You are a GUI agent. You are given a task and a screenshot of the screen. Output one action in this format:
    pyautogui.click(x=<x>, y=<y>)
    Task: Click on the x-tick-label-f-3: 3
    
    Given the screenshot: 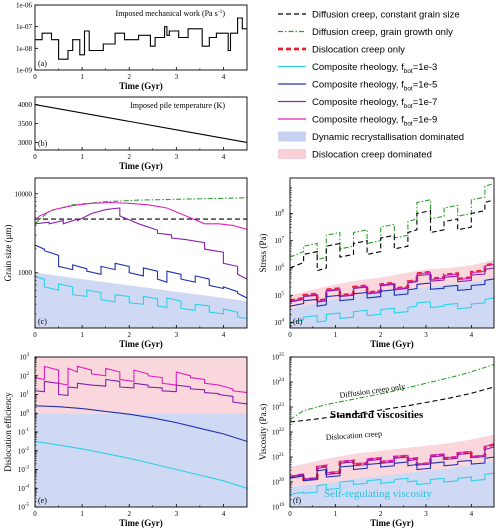 What is the action you would take?
    pyautogui.click(x=426, y=514)
    